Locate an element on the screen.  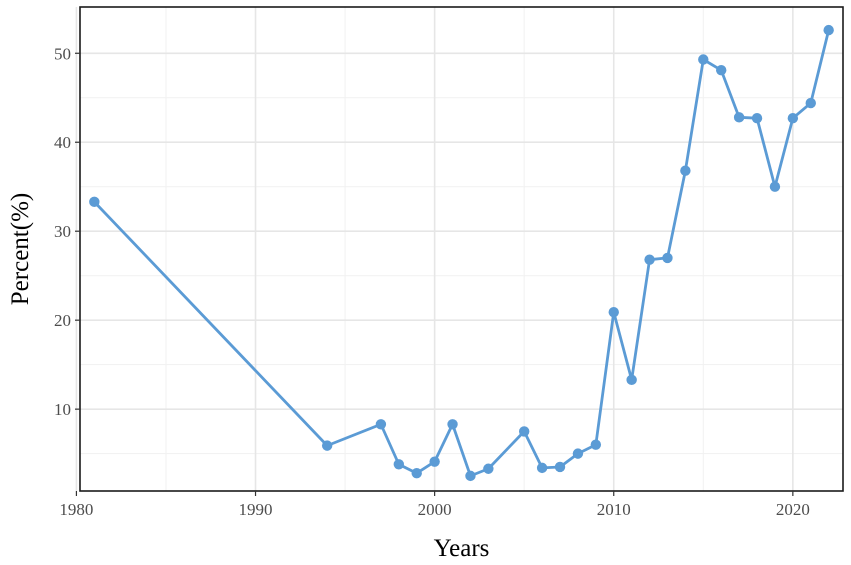
x-tick-label: 1980 is located at coordinates (76, 509).